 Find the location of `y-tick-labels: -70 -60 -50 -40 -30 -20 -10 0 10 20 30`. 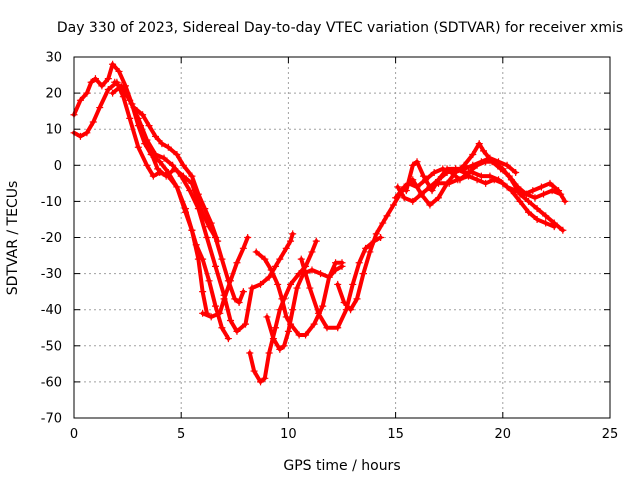

y-tick-labels: -70 -60 -50 -40 -30 -20 -10 0 10 20 30 is located at coordinates (51, 239).